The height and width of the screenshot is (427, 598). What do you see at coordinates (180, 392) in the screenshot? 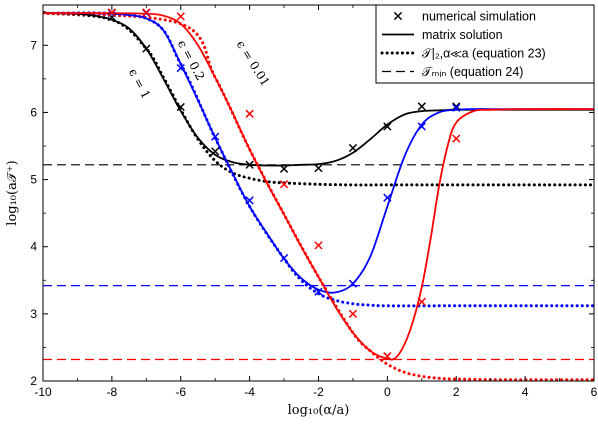
I see `x-tick-label: -6` at bounding box center [180, 392].